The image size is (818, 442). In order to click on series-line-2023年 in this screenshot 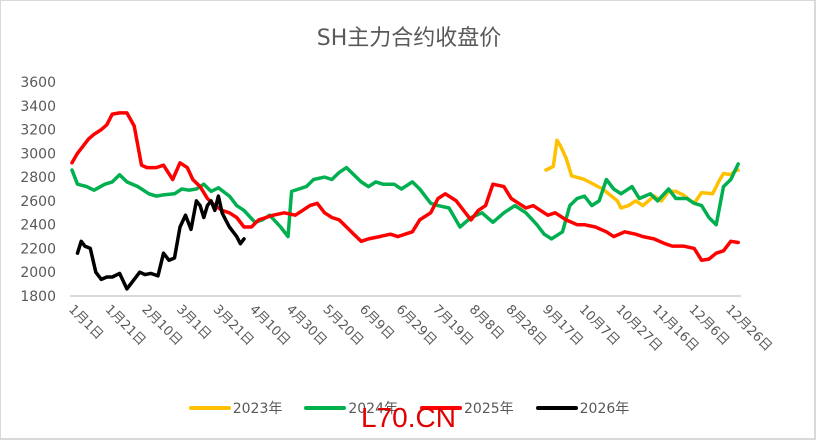, I will do `click(642, 174)`.